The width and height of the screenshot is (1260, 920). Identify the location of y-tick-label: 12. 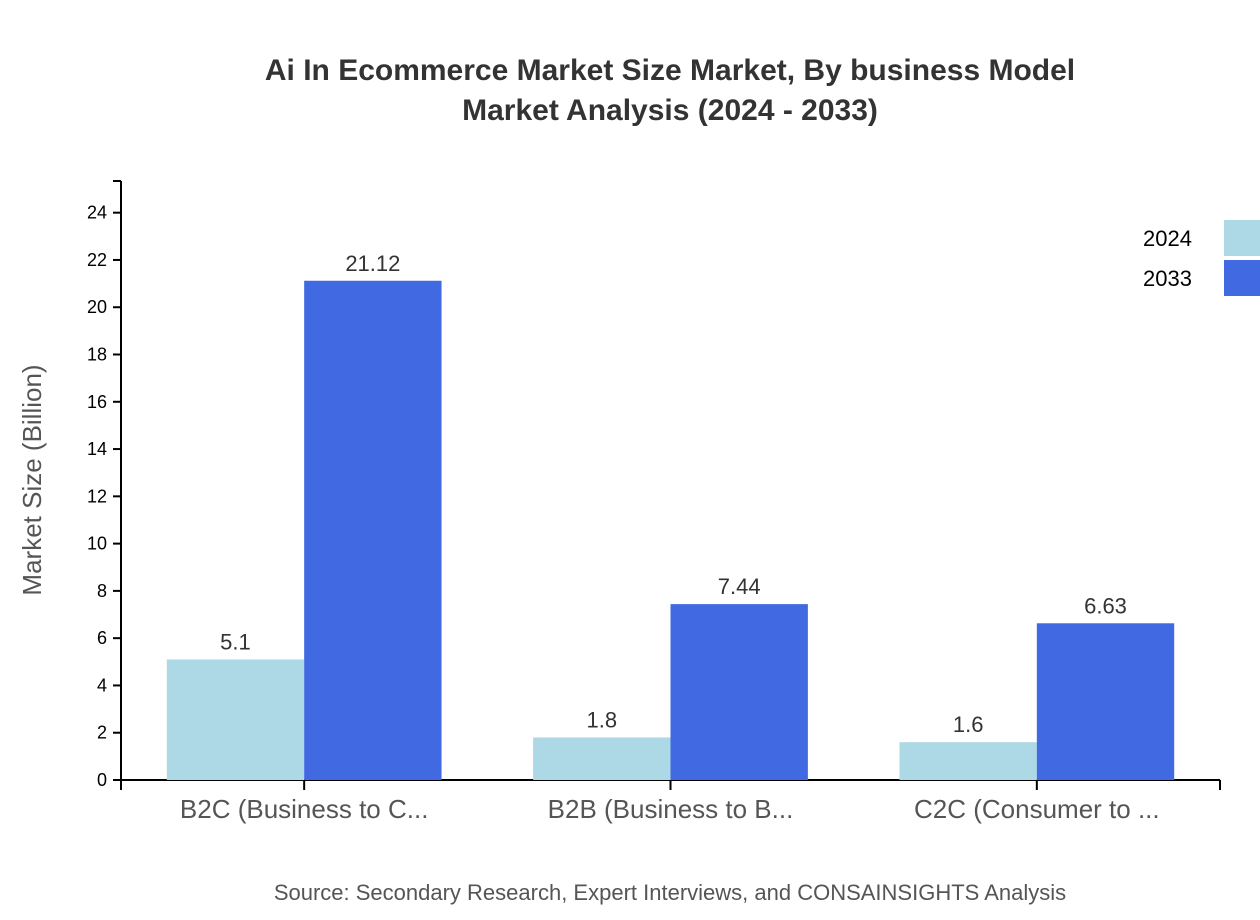
(97, 496).